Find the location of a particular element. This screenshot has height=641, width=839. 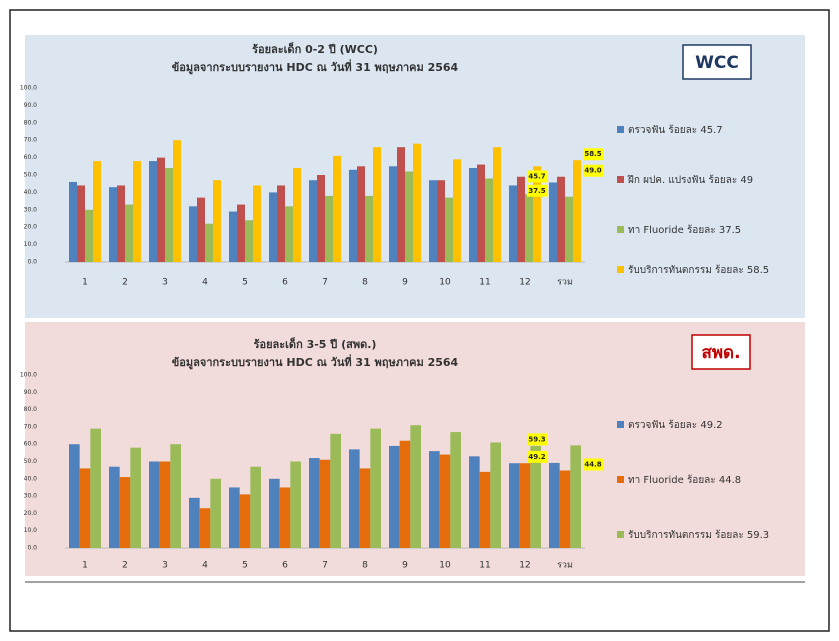

y-tick-label: 10.0 is located at coordinates (31, 244).